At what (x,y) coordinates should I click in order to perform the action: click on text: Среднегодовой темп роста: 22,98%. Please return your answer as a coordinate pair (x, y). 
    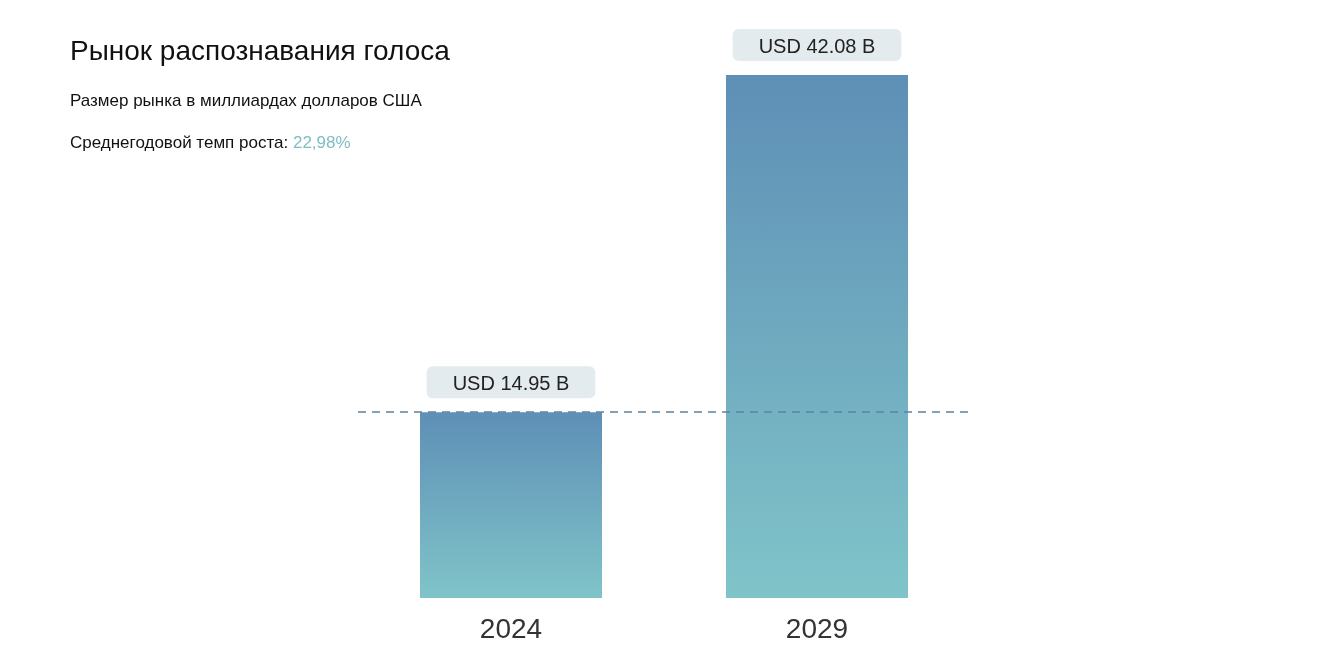
    Looking at the image, I should click on (210, 142).